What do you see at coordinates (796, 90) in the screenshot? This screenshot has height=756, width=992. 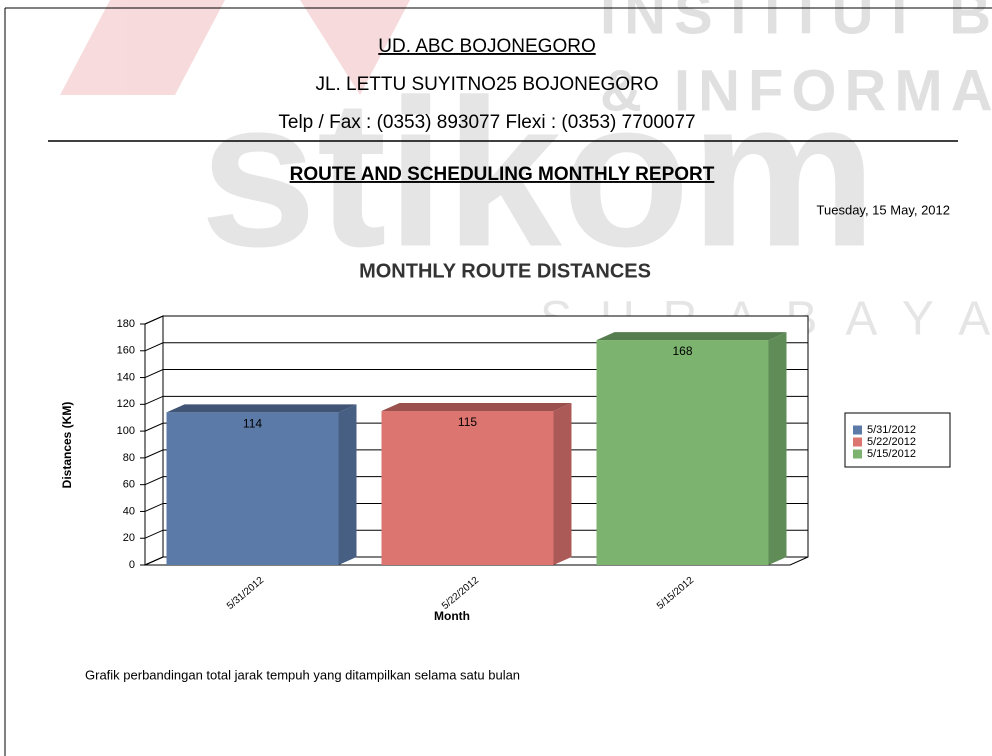 I see `watermark-text: & INFORMATIK` at bounding box center [796, 90].